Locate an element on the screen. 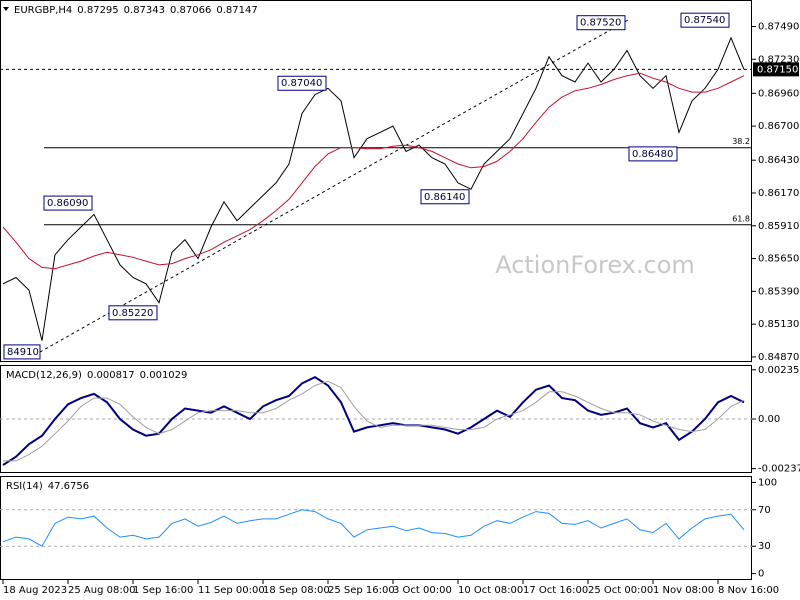  annotation-label: 0.87540 is located at coordinates (704, 20).